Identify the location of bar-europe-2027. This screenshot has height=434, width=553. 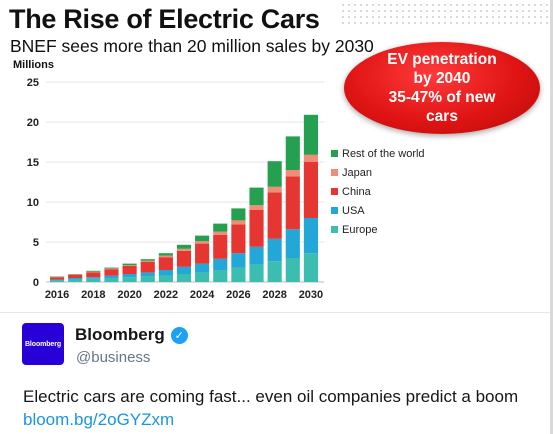
(256, 273).